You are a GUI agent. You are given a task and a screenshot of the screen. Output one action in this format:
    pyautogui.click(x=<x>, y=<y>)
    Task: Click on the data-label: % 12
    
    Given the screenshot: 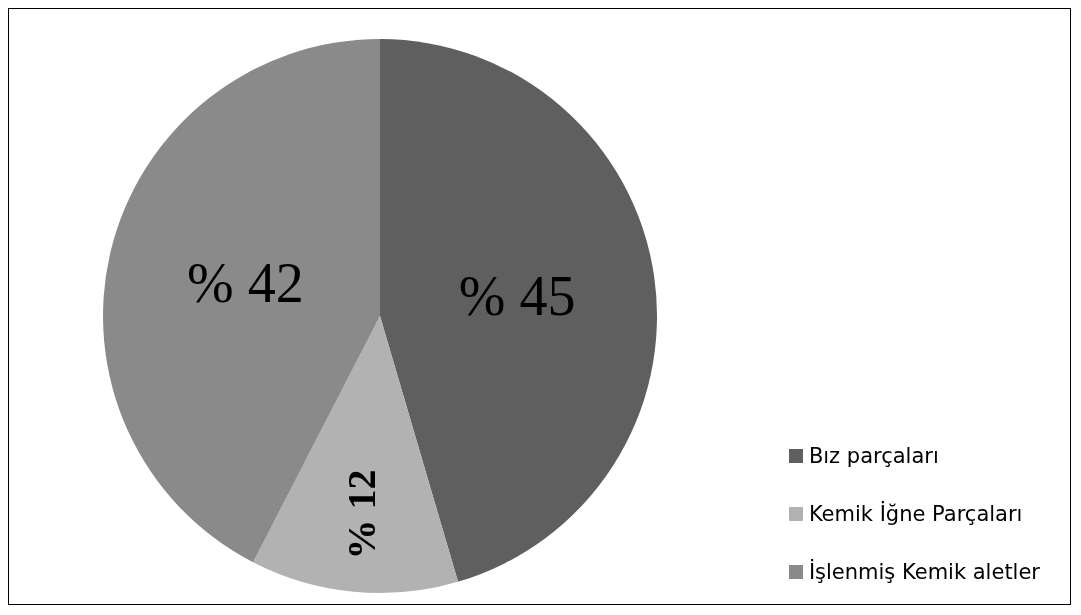 What is the action you would take?
    pyautogui.click(x=361, y=514)
    